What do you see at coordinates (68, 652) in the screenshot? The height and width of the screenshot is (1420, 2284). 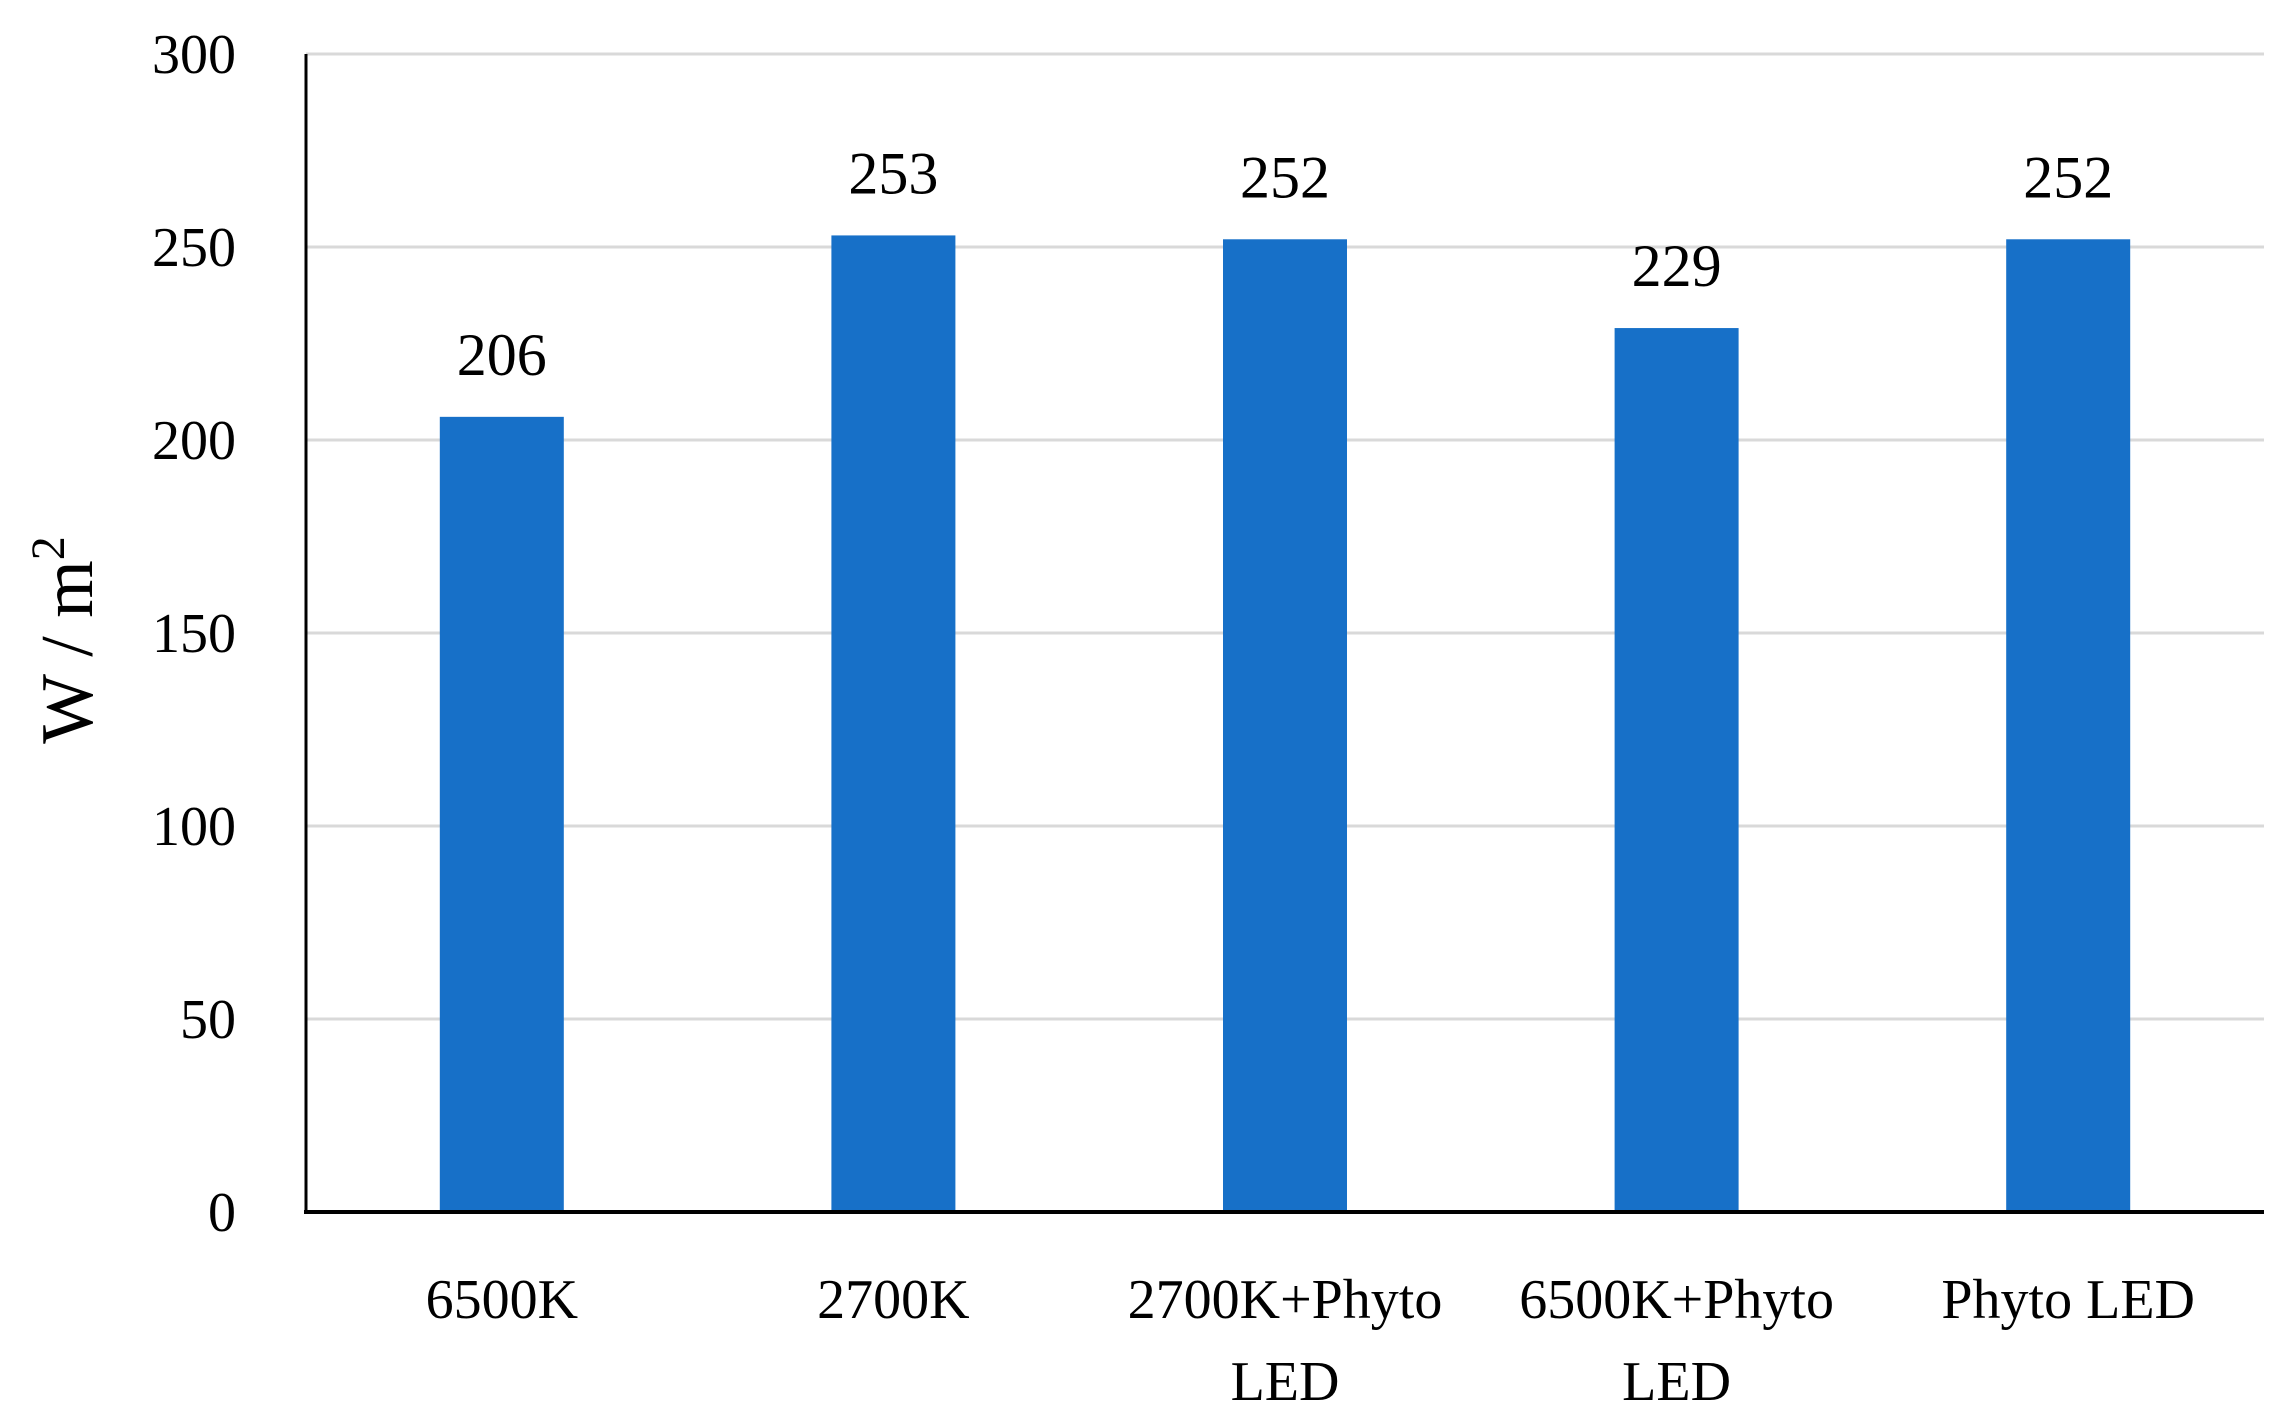 I see `y-axis-title-text: W / m` at bounding box center [68, 652].